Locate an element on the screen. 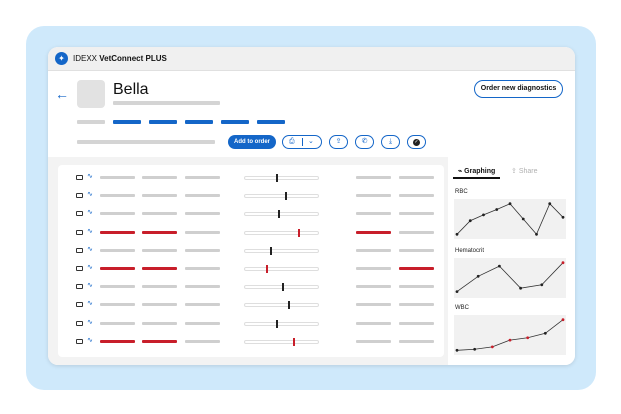 The height and width of the screenshot is (414, 621). trend-line is located at coordinates (510, 335).